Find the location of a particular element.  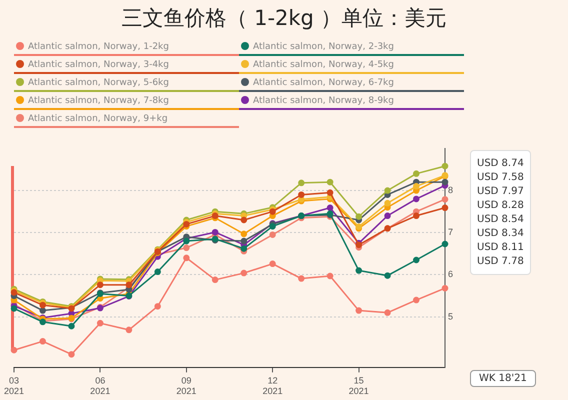

text: WK 18'21 is located at coordinates (503, 378).